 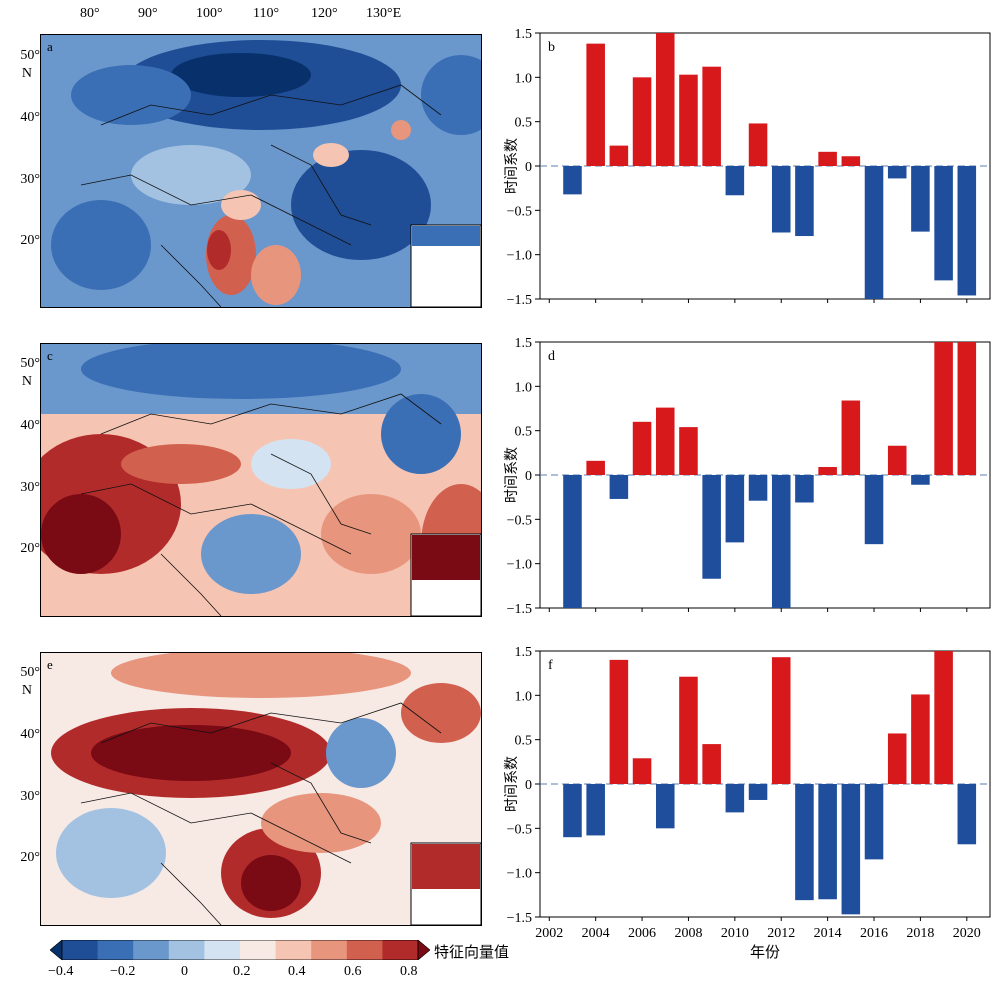 I want to click on bar-2007, so click(x=665, y=806).